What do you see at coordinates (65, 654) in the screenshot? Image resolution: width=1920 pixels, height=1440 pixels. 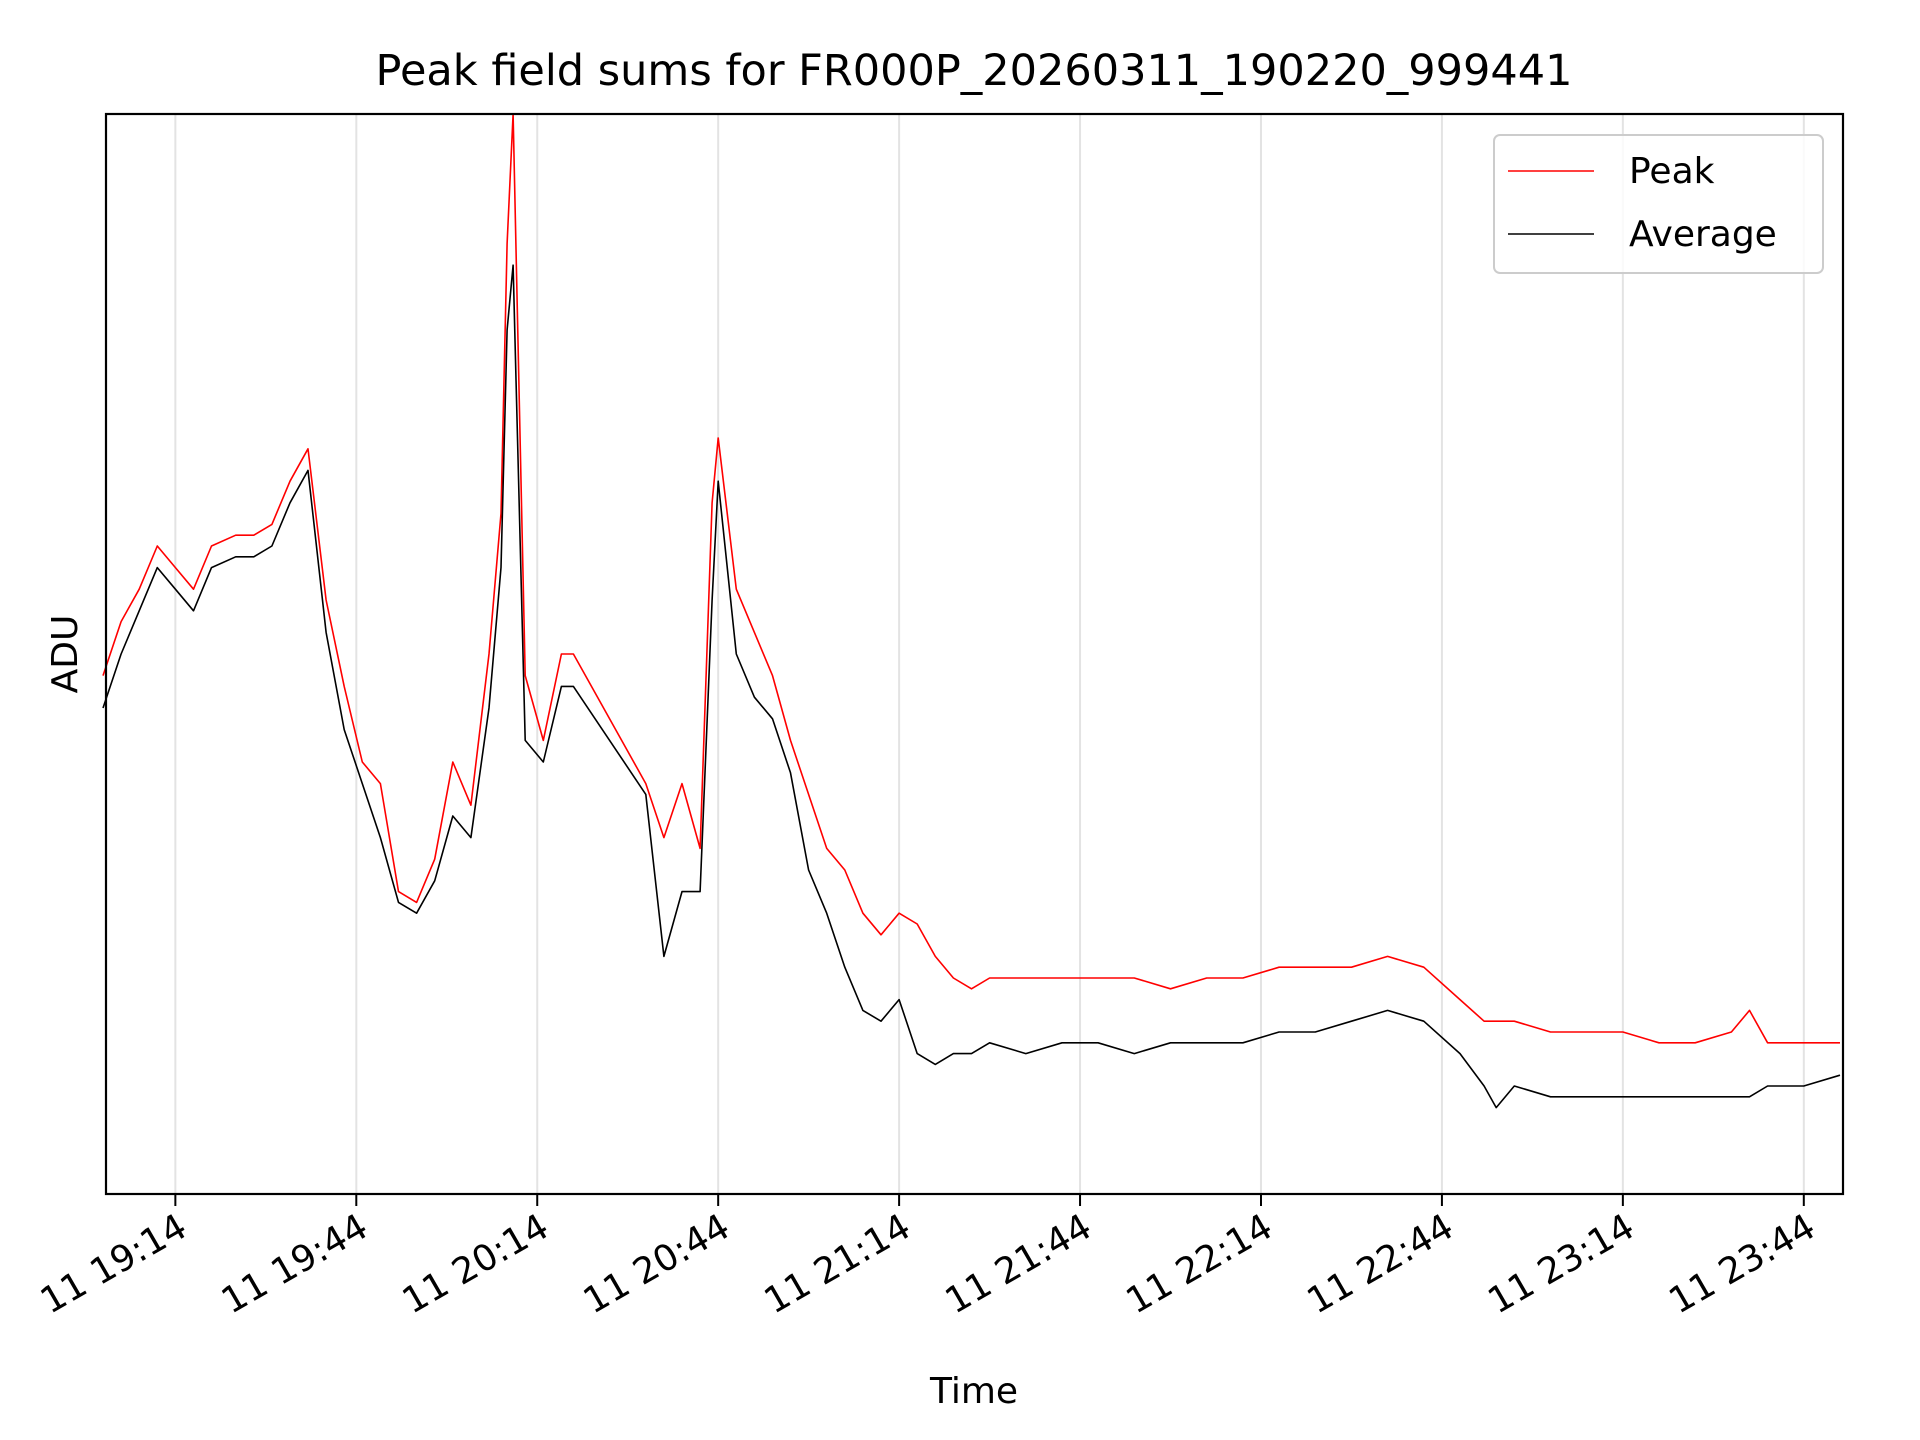 I see `y-axis-label: ADU` at bounding box center [65, 654].